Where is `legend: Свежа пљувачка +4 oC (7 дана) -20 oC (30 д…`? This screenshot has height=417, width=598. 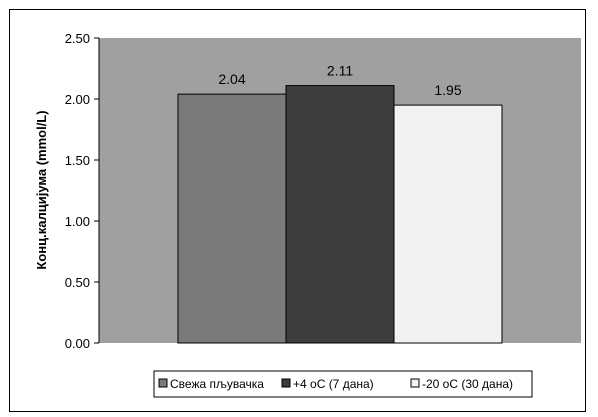
legend: Свежа пљувачка +4 oC (7 дана) -20 oC (30 д… is located at coordinates (335, 384).